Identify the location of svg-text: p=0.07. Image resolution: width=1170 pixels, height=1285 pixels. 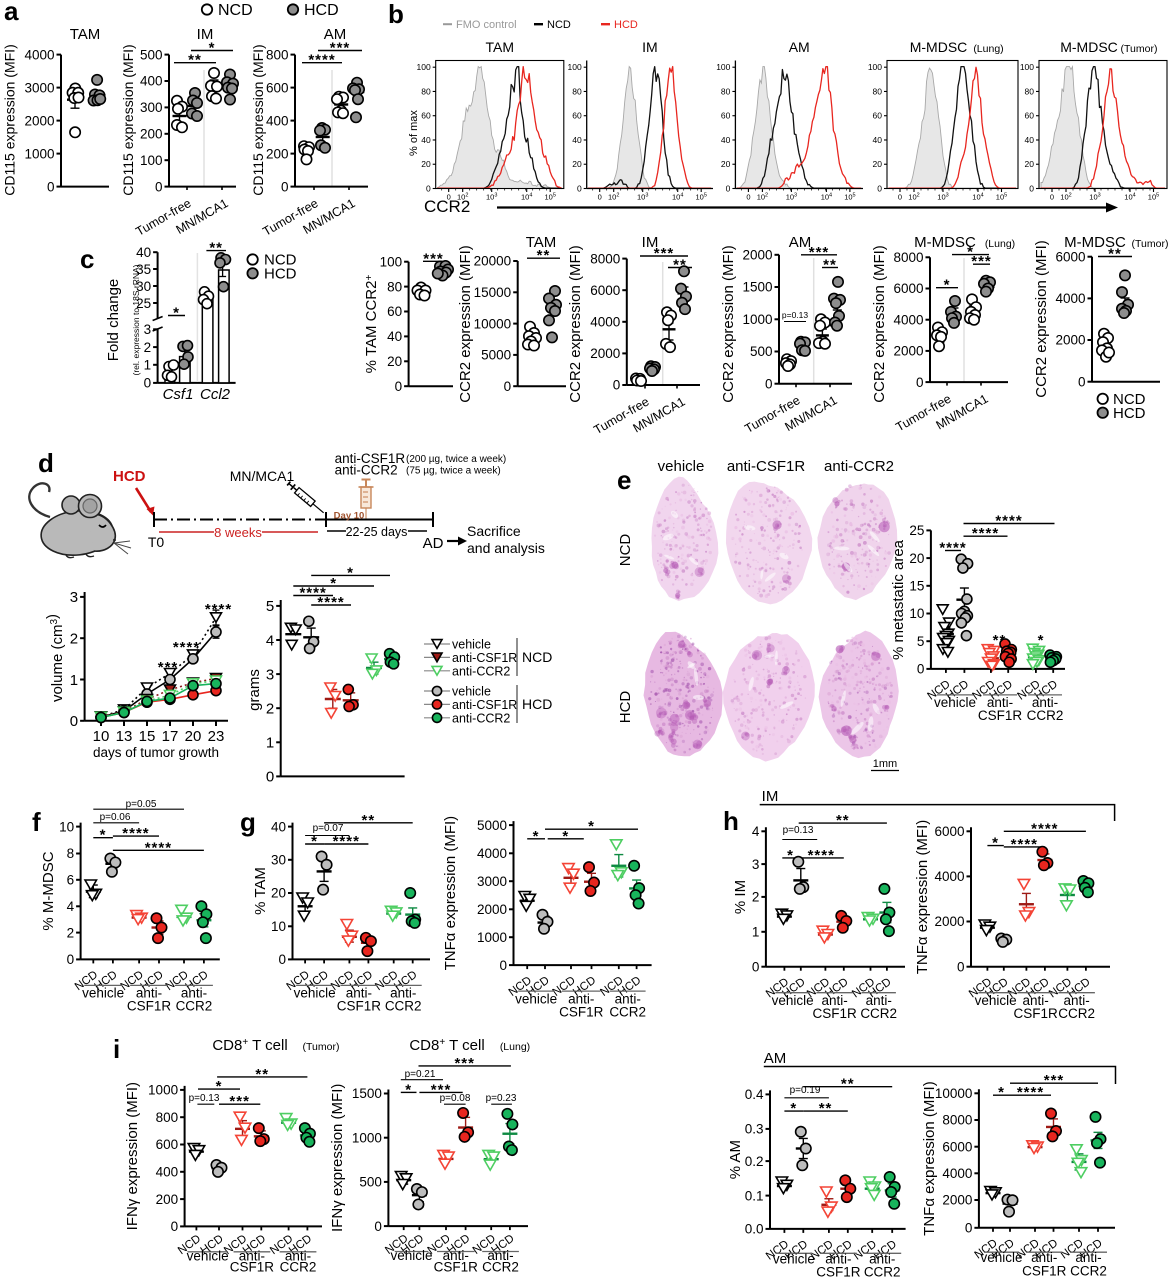
(328, 828).